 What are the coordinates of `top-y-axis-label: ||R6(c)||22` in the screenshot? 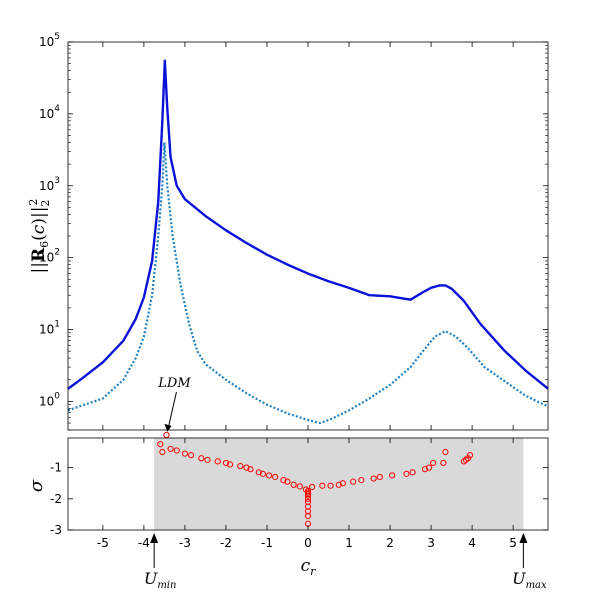 It's located at (39, 236).